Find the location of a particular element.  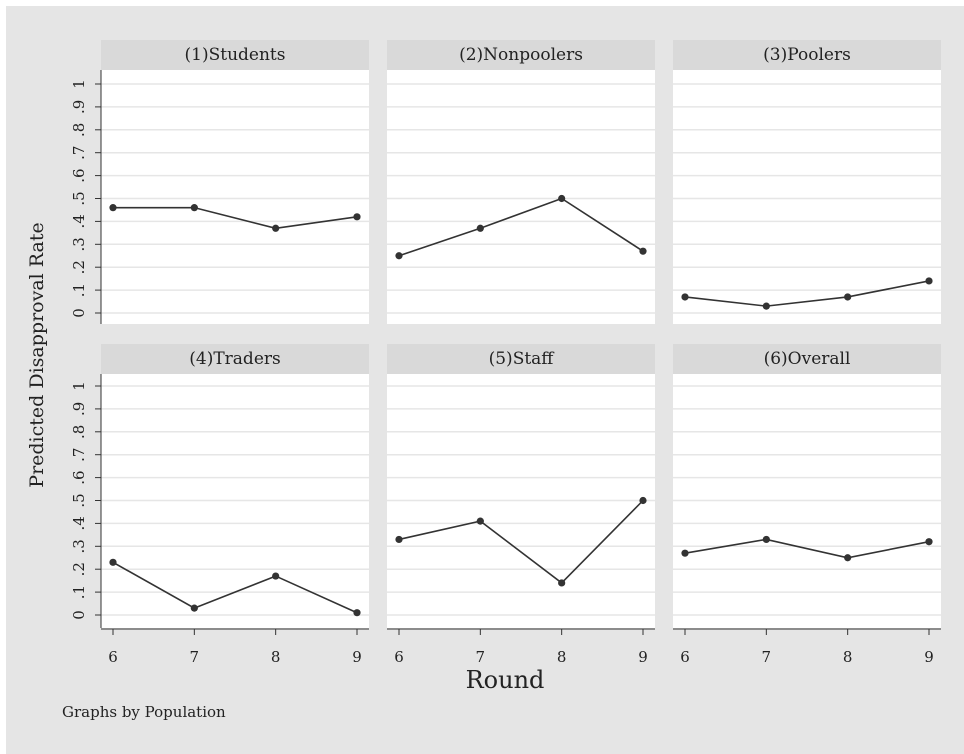

panel-3: (3)Poolers is located at coordinates (807, 182).